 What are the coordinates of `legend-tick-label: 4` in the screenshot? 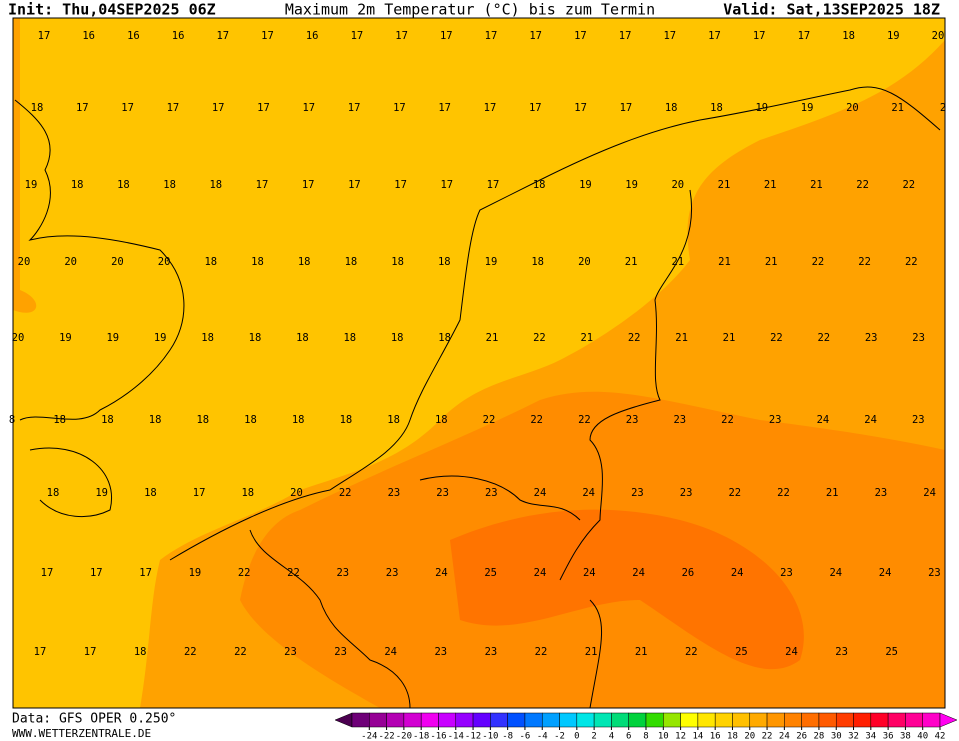 It's located at (611, 736).